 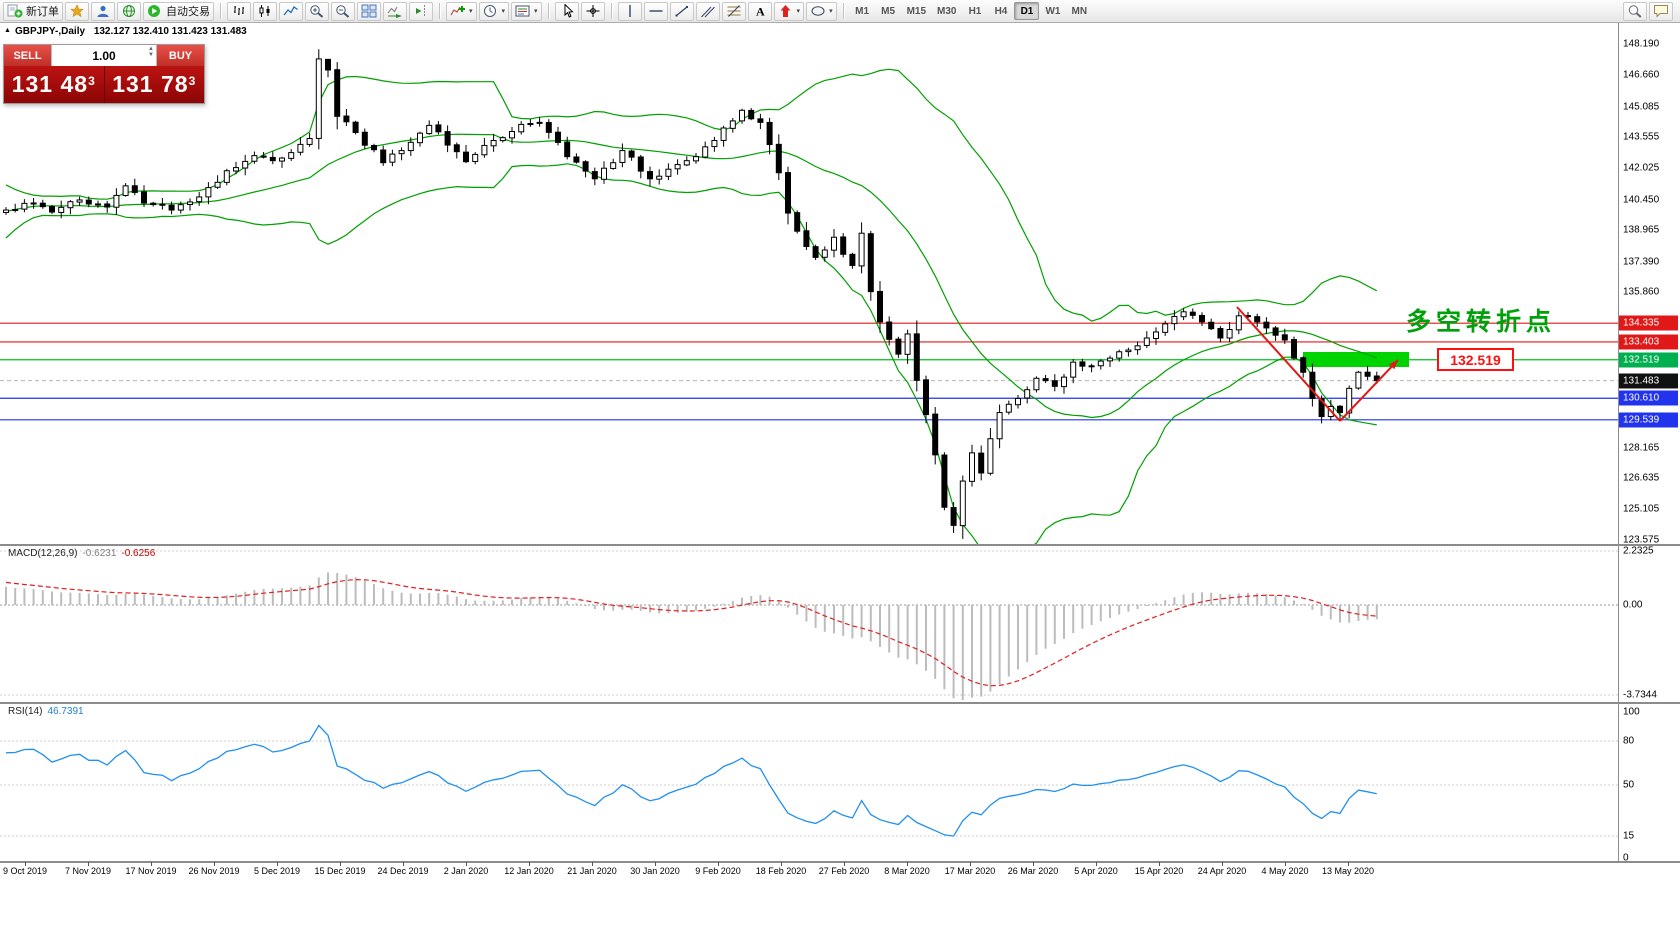 I want to click on ask-price-pips: 3, so click(x=192, y=80).